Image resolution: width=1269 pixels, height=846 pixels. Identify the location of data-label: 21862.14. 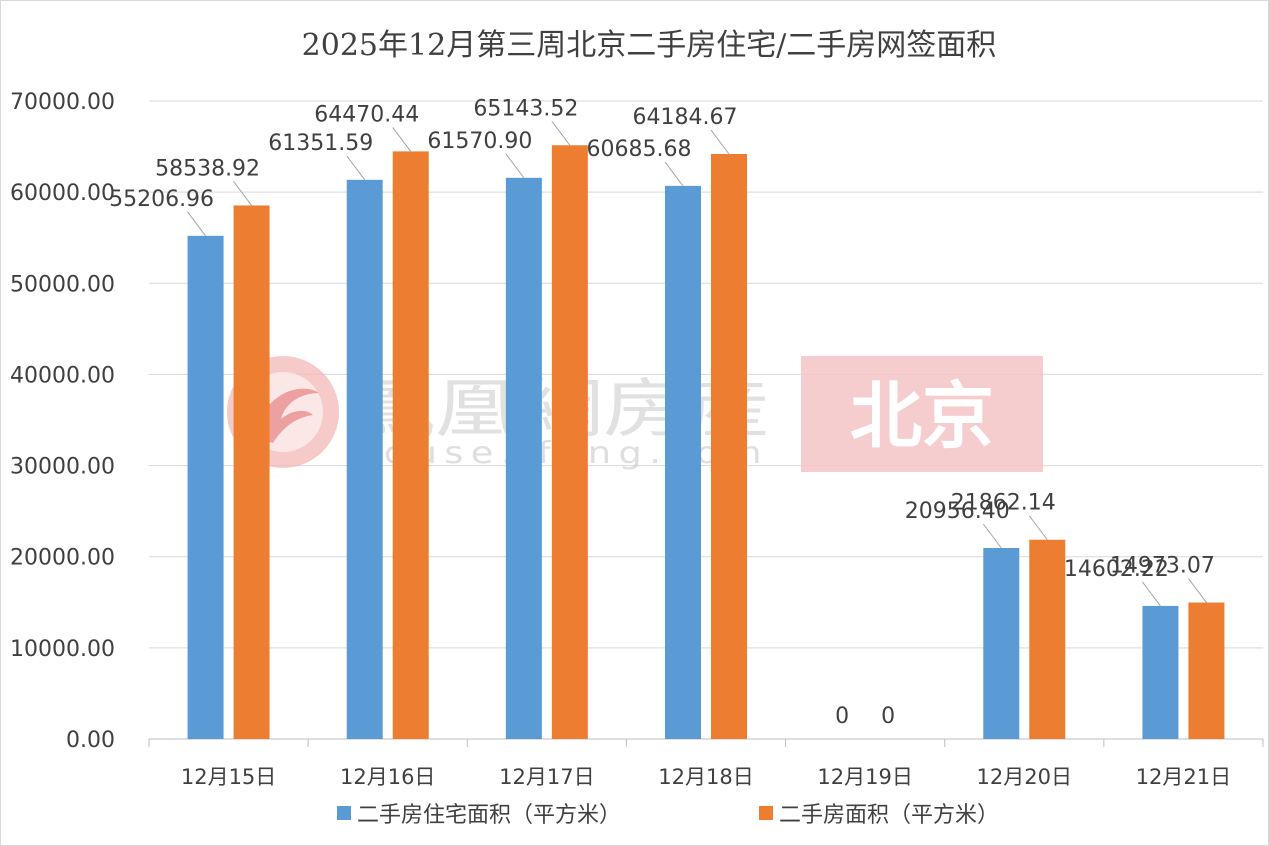
(1003, 503).